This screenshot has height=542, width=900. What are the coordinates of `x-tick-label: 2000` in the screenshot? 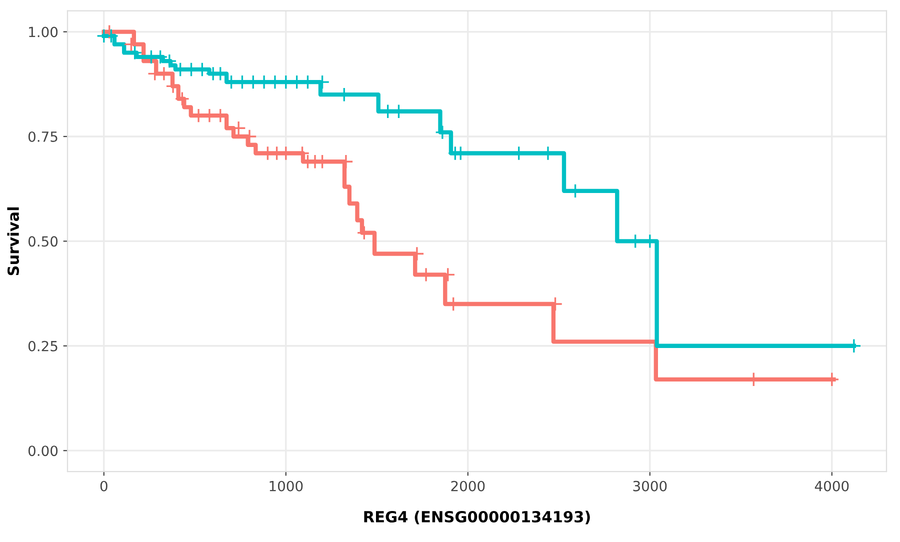 It's located at (468, 486).